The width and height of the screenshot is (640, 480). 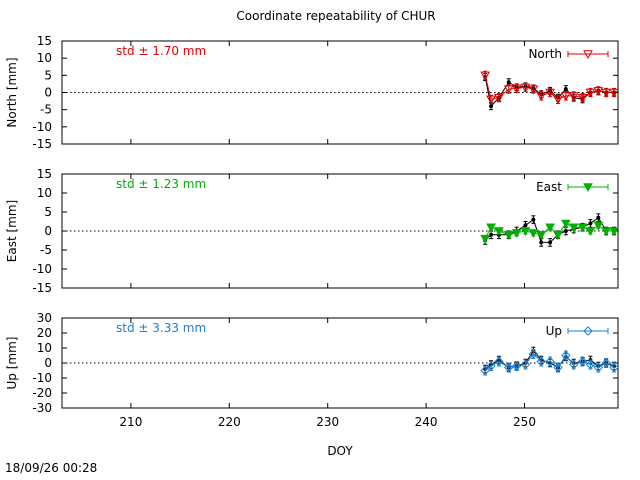 What do you see at coordinates (229, 422) in the screenshot?
I see `x-tick-label: 220` at bounding box center [229, 422].